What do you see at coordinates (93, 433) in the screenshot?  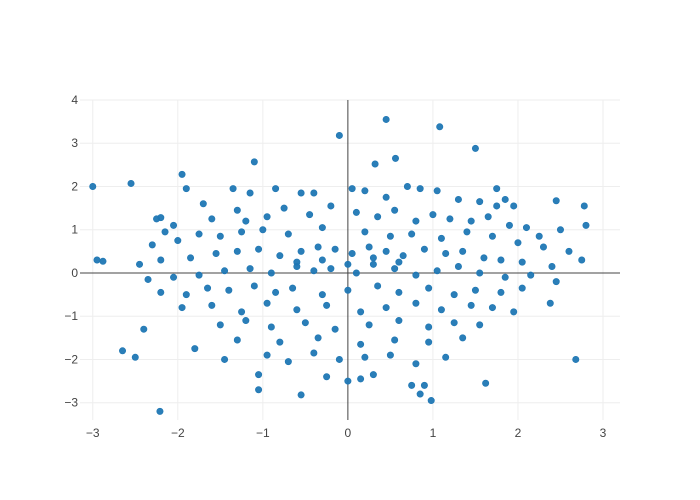 I see `x-tick-label: −3` at bounding box center [93, 433].